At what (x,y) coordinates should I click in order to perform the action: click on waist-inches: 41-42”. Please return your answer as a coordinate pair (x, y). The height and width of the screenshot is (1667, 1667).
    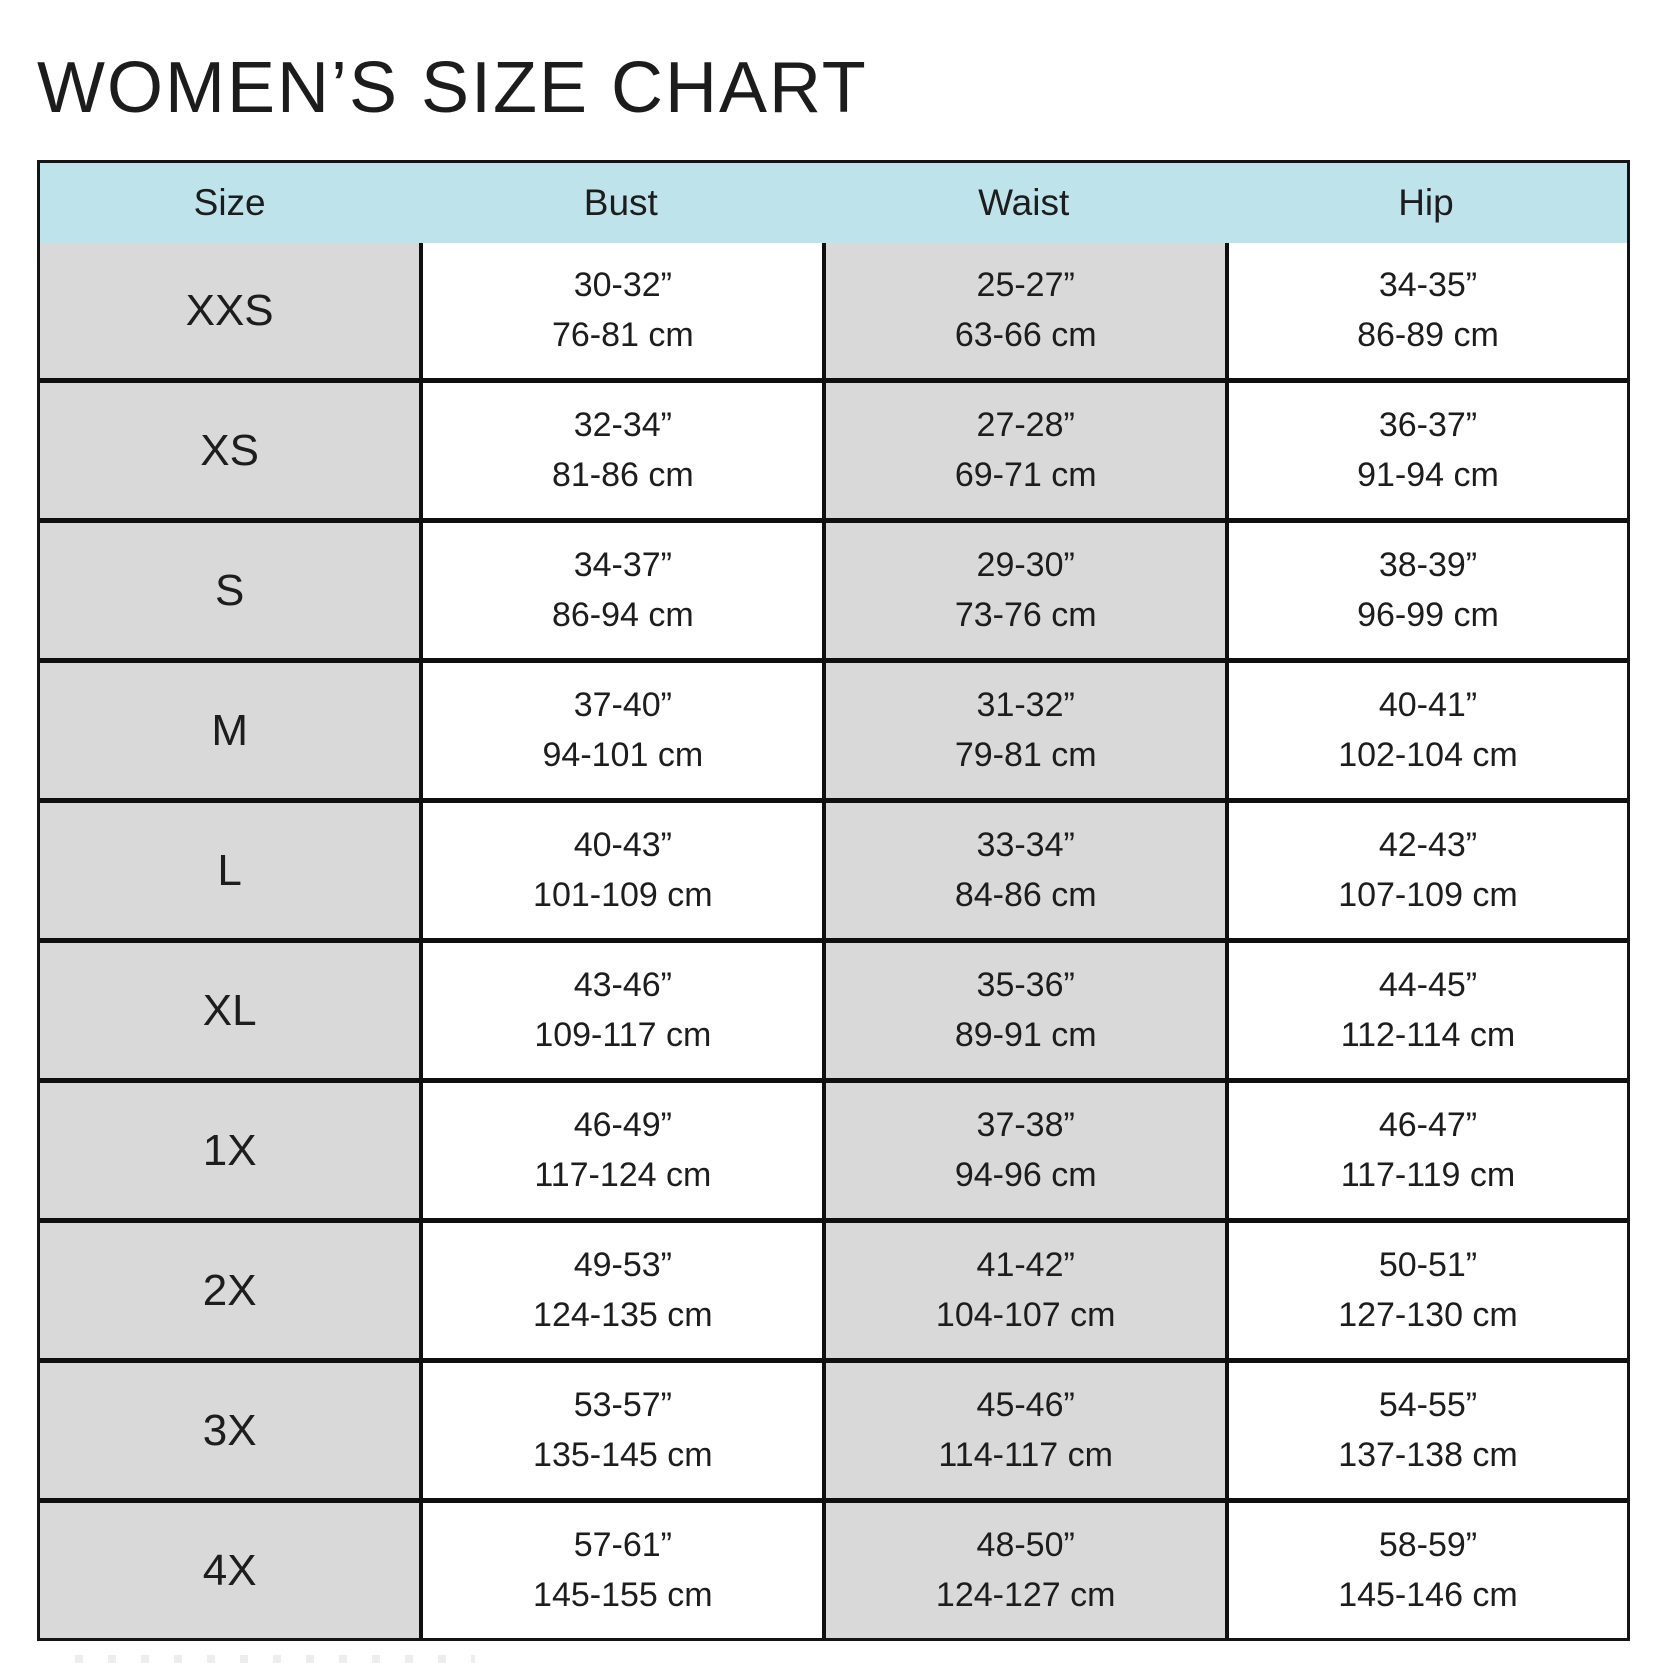
    Looking at the image, I should click on (1025, 1265).